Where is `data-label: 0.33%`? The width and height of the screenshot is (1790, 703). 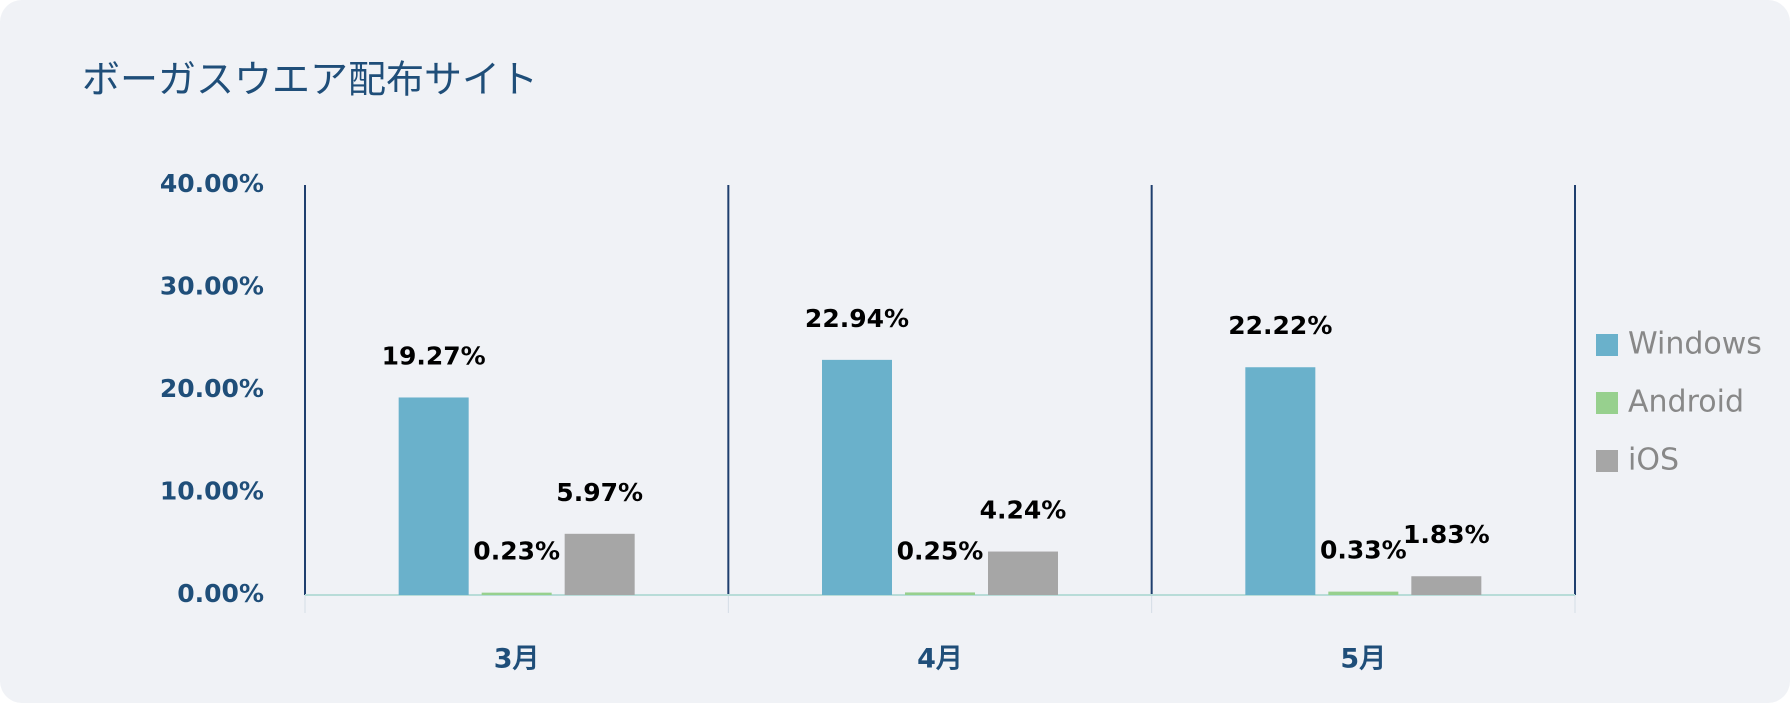 data-label: 0.33% is located at coordinates (1363, 550).